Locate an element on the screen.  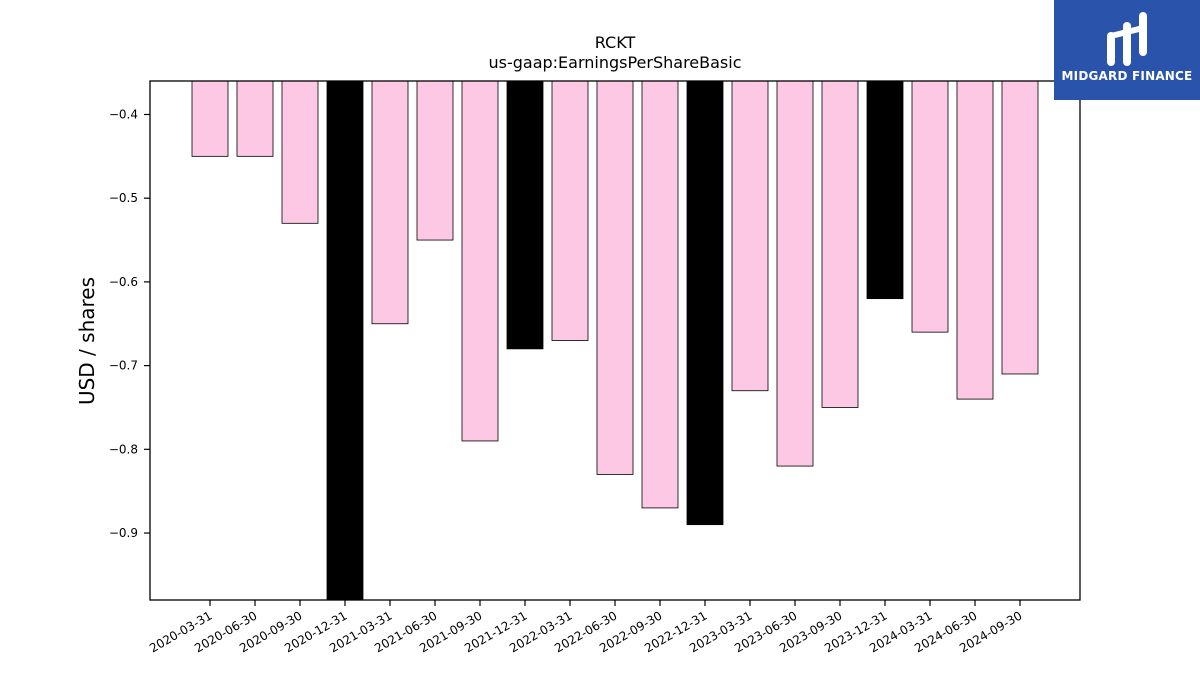
midgard-finance-logo: MIDGARD FINANCE is located at coordinates (1127, 50).